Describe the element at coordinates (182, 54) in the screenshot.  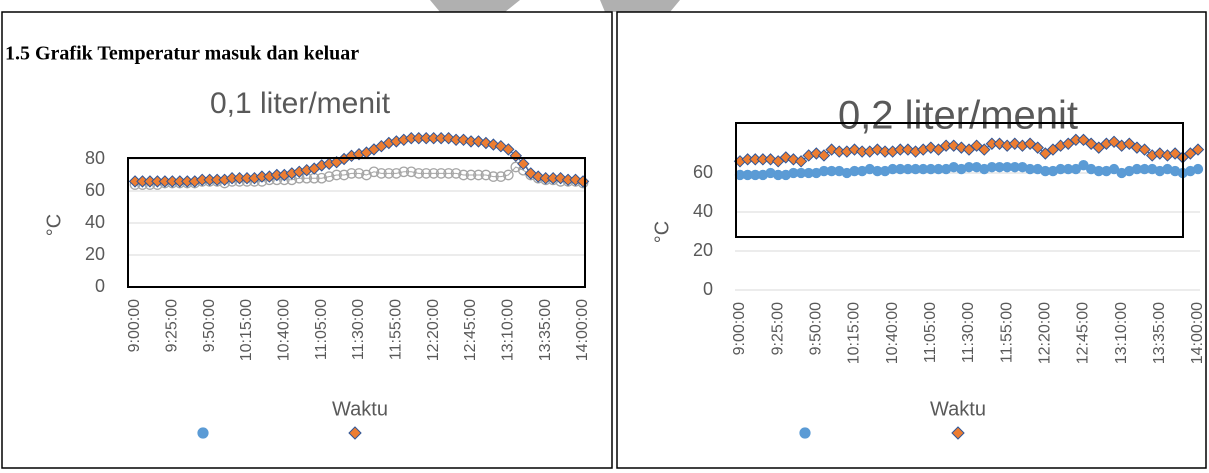
I see `heading: 1.5 Grafik Temperatur masuk dan keluar` at that location.